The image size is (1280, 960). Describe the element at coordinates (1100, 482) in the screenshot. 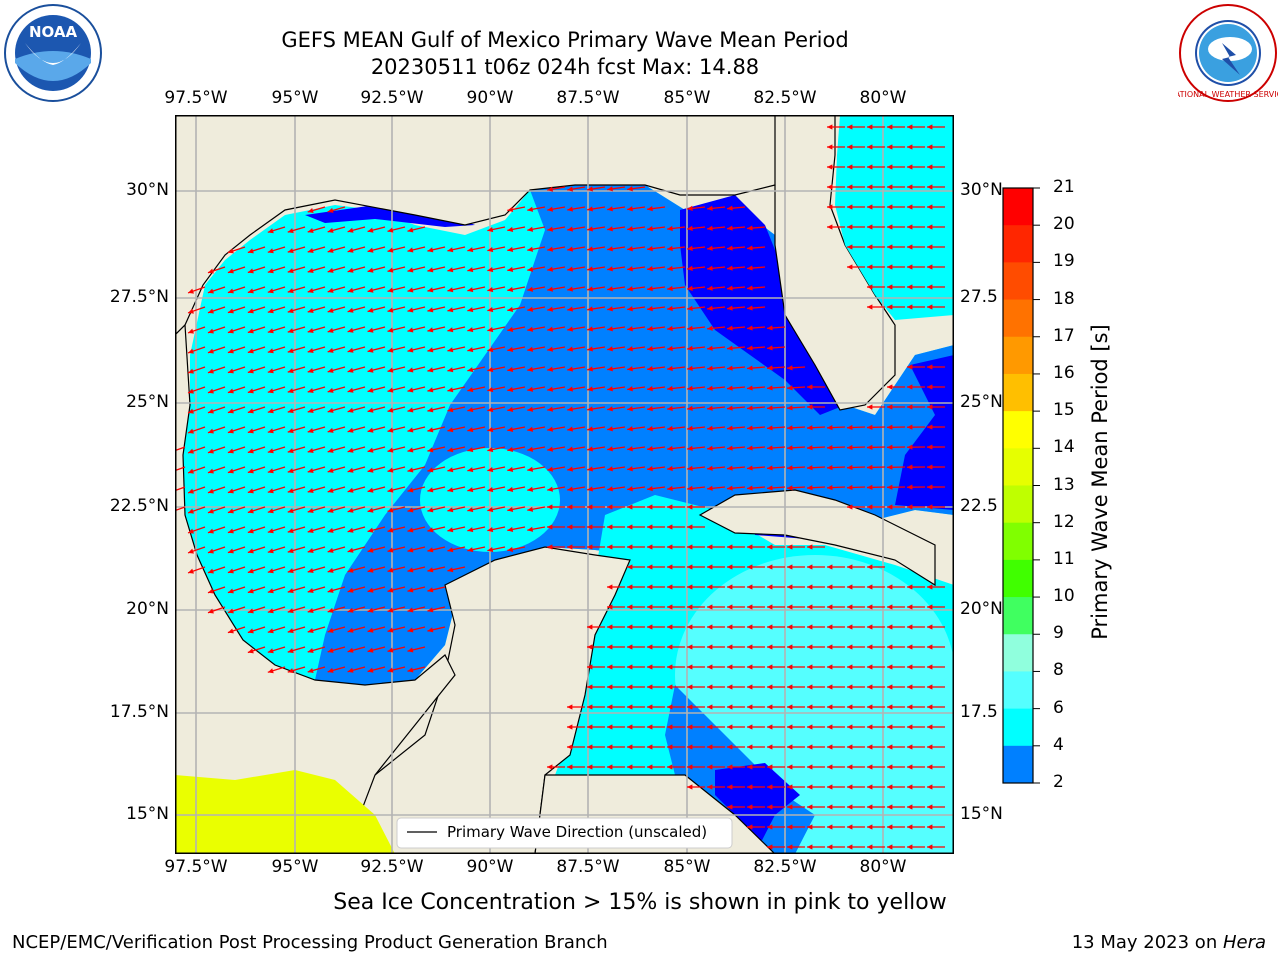

I see `colorbar-label: Primary Wave Mean Period [s]` at that location.